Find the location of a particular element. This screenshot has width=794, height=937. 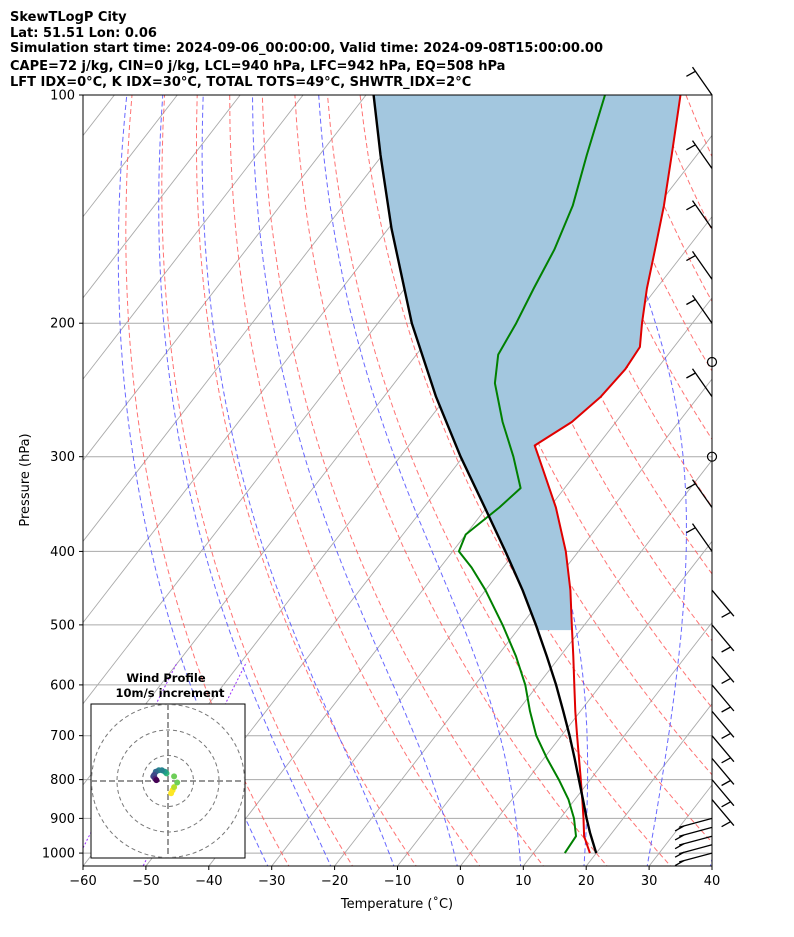

y-tick-label: 400 is located at coordinates (62, 552).